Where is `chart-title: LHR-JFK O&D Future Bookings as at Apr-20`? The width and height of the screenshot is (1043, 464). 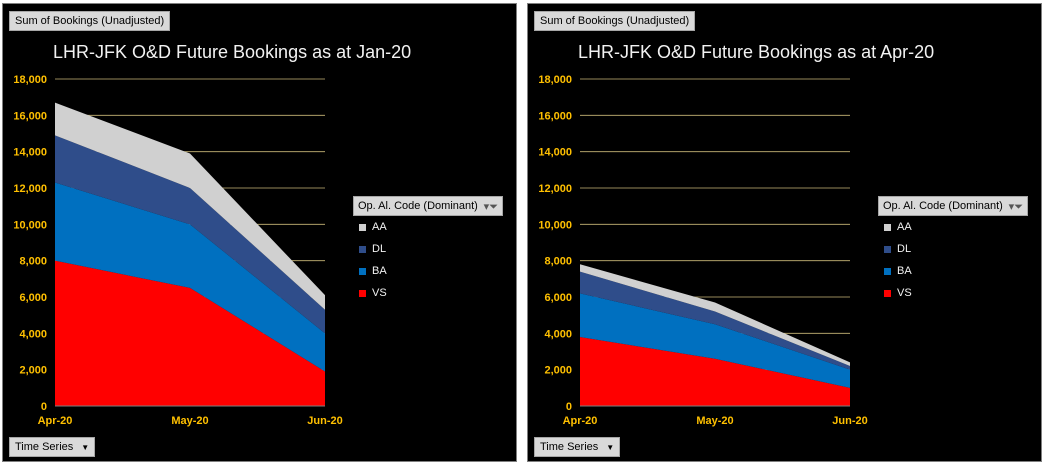
chart-title: LHR-JFK O&D Future Bookings as at Apr-20 is located at coordinates (756, 52).